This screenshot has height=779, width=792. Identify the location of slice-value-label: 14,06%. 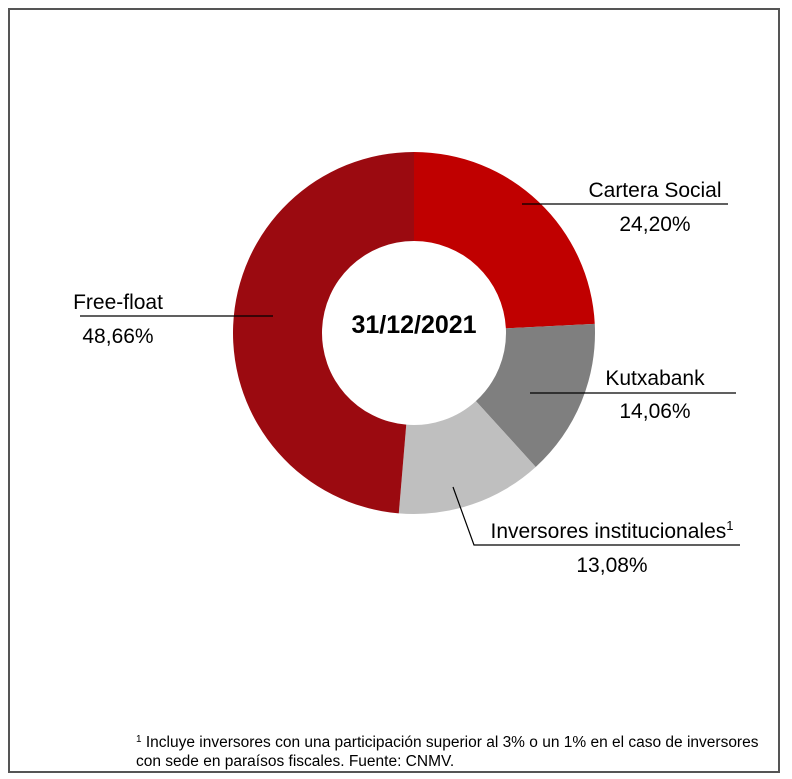
(654, 411).